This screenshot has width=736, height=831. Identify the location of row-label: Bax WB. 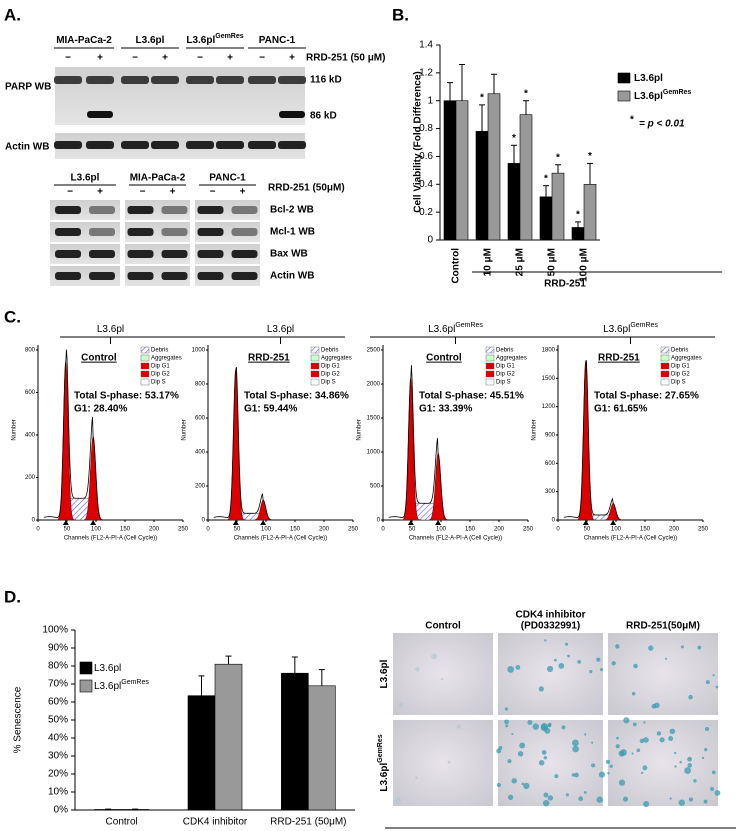
(289, 254).